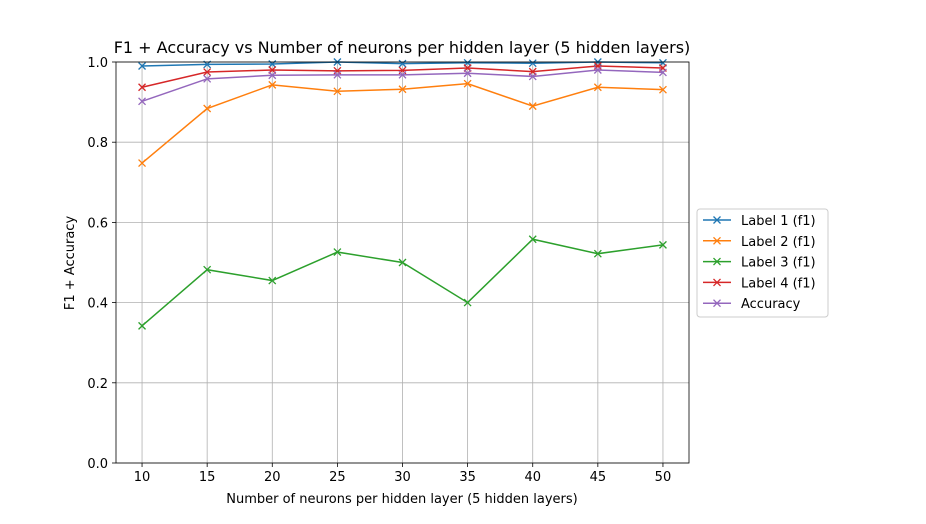 The width and height of the screenshot is (926, 524). What do you see at coordinates (663, 477) in the screenshot?
I see `x-tick-label: 50` at bounding box center [663, 477].